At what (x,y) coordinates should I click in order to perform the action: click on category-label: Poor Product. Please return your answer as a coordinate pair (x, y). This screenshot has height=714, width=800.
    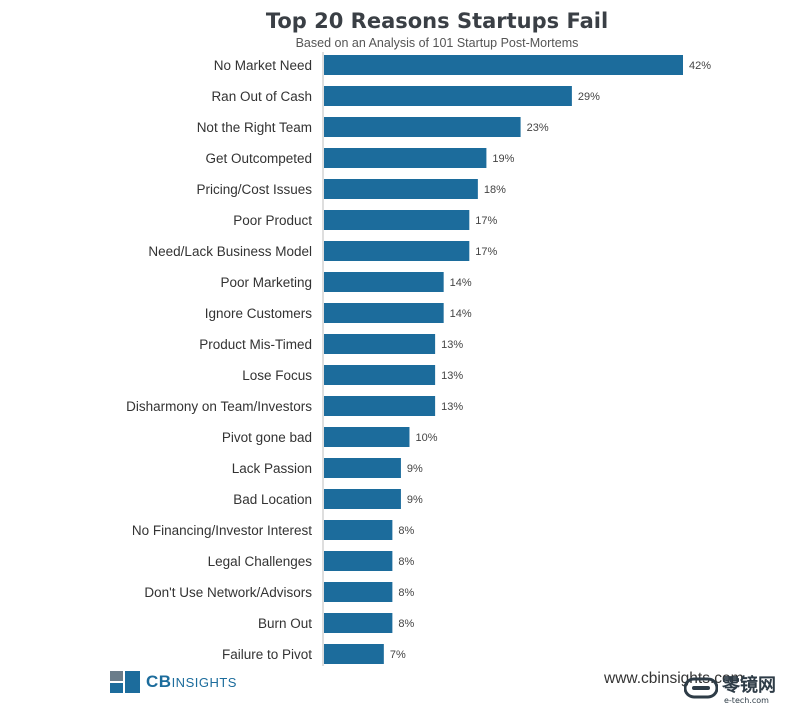
    Looking at the image, I should click on (272, 220).